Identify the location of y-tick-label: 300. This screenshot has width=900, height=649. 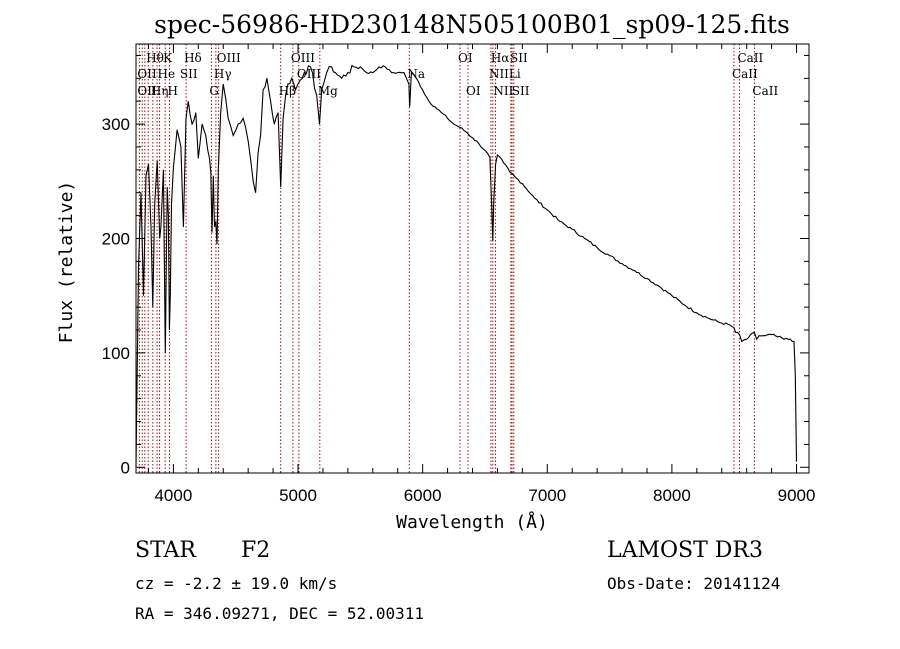
(116, 124).